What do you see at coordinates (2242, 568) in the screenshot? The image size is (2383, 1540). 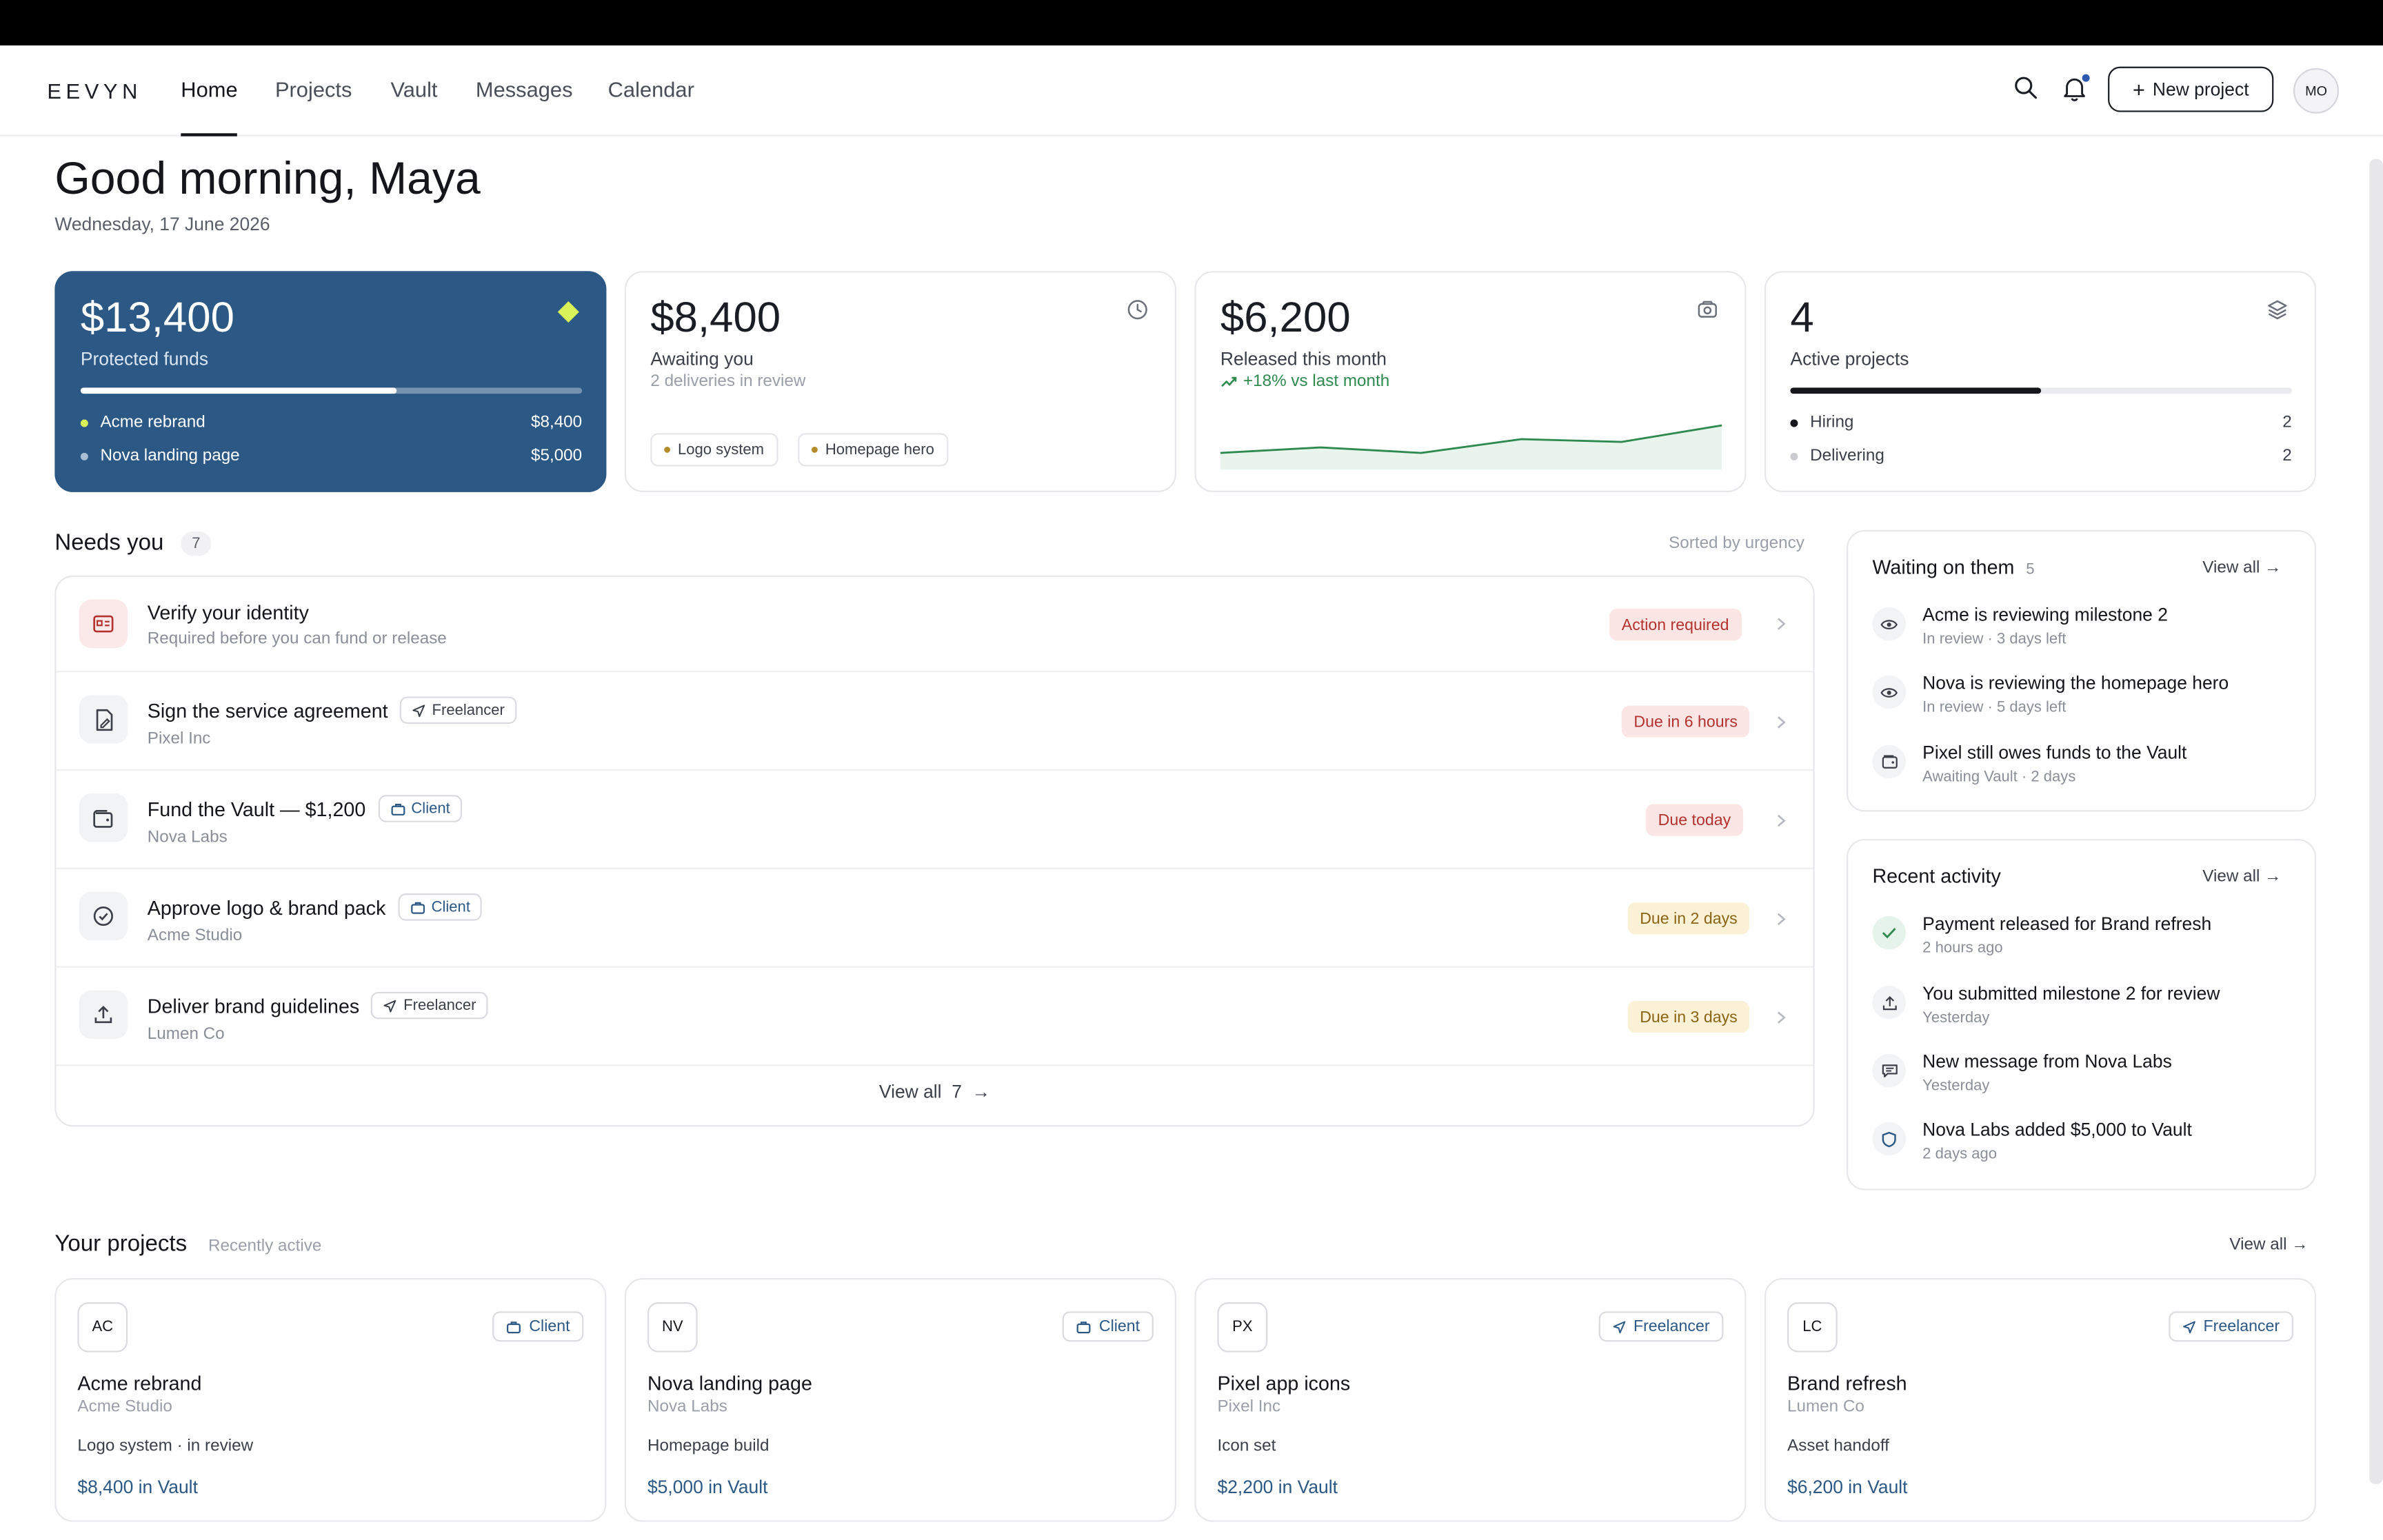 I see `waiting-view-all: View all →` at bounding box center [2242, 568].